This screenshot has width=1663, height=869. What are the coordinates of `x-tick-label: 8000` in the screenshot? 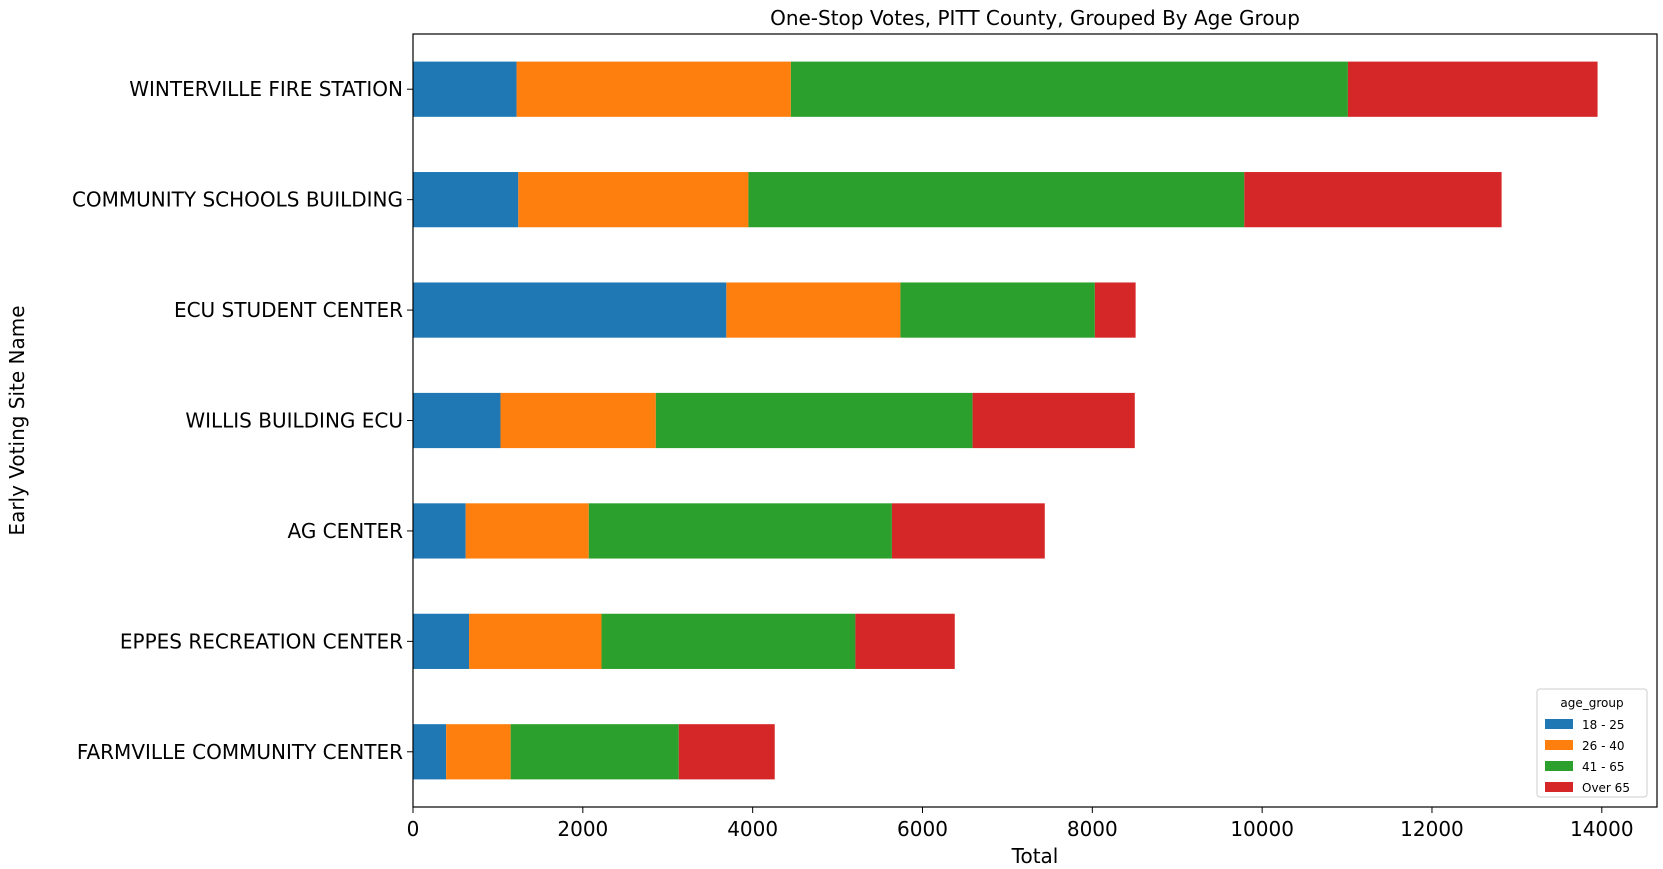 It's located at (1092, 829).